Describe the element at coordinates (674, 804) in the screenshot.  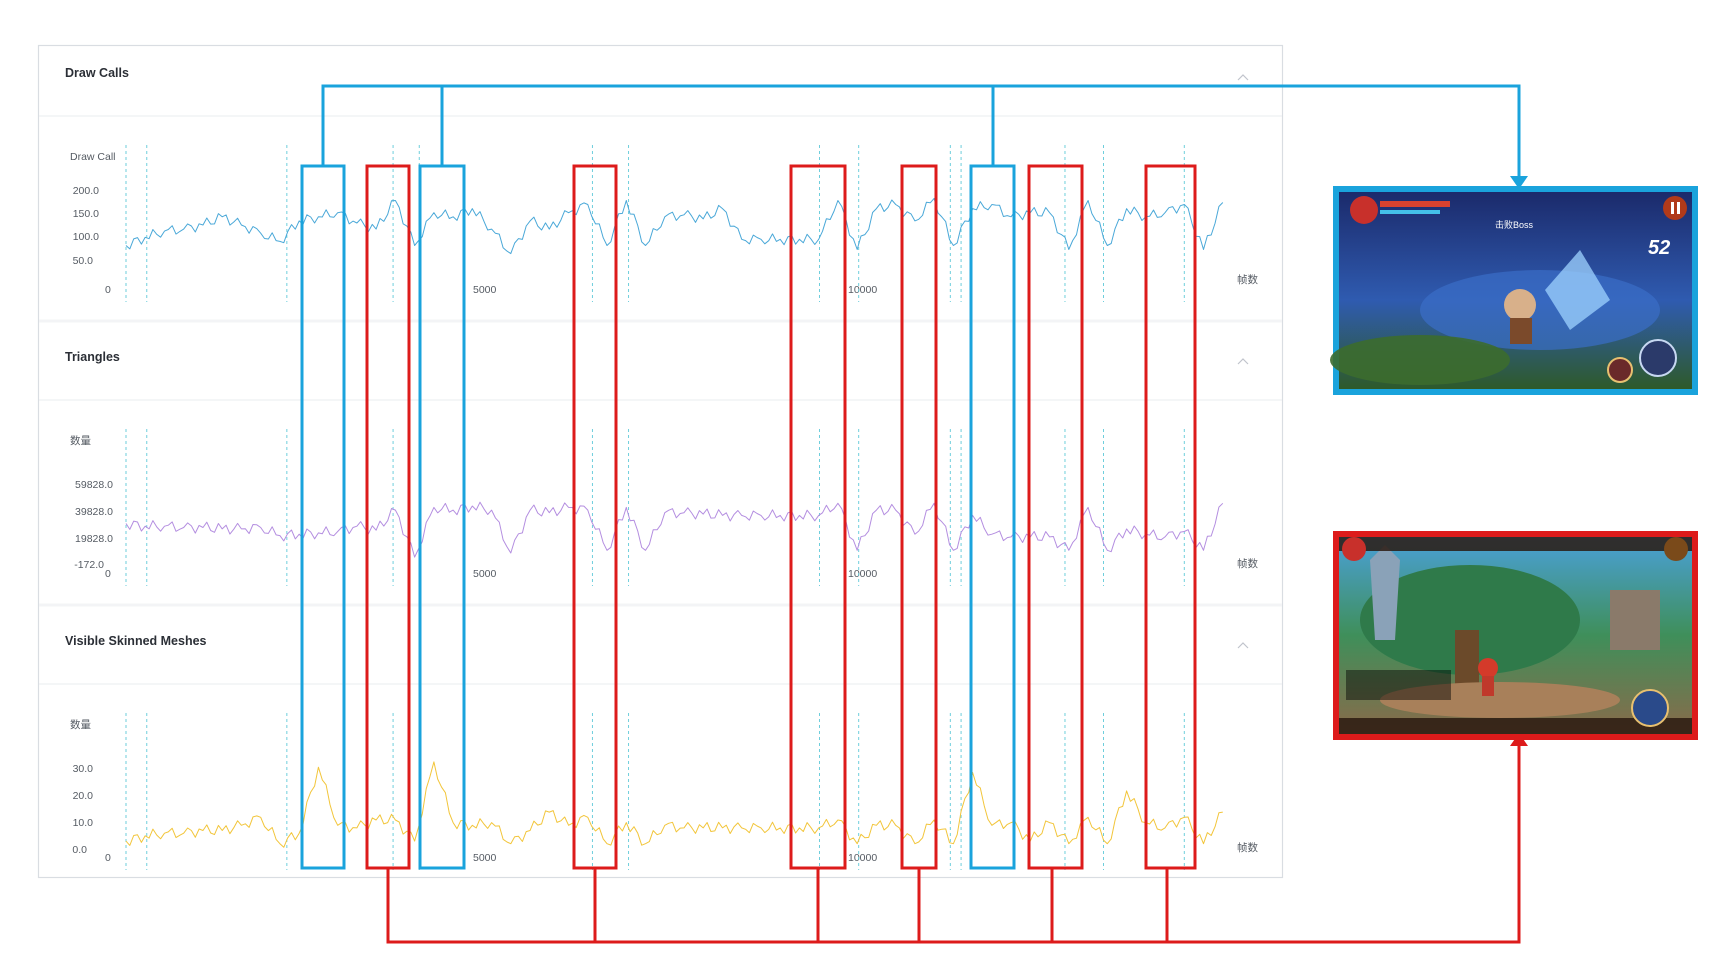
I see `series-line-skinned` at that location.